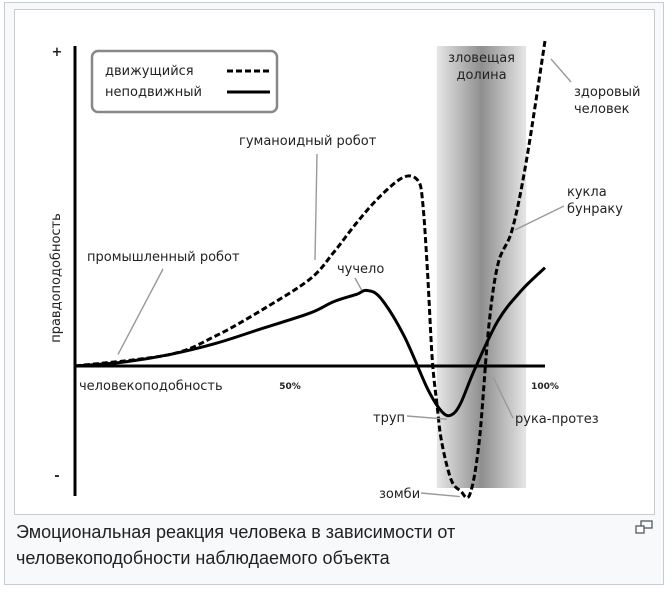 The image size is (672, 592). Describe the element at coordinates (56, 476) in the screenshot. I see `y-tick-minus: -` at that location.